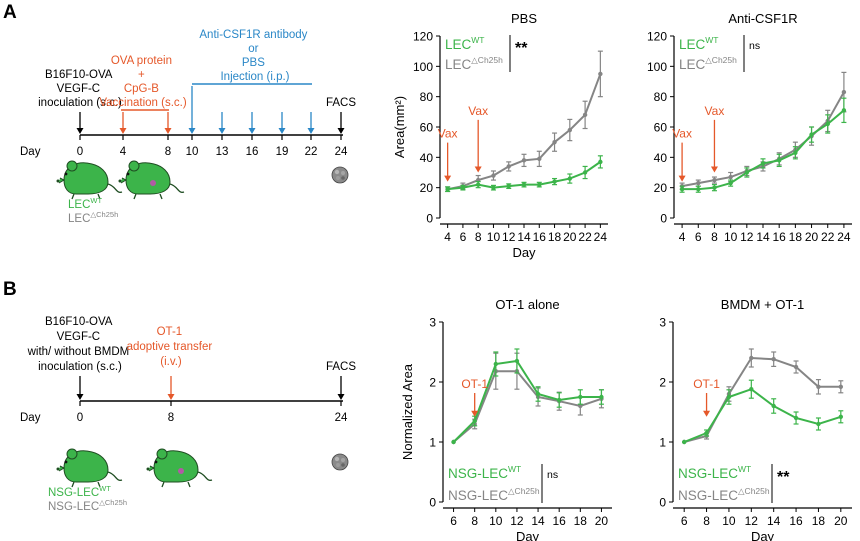 The height and width of the screenshot is (541, 860). I want to click on panel-b-label: B, so click(10, 289).